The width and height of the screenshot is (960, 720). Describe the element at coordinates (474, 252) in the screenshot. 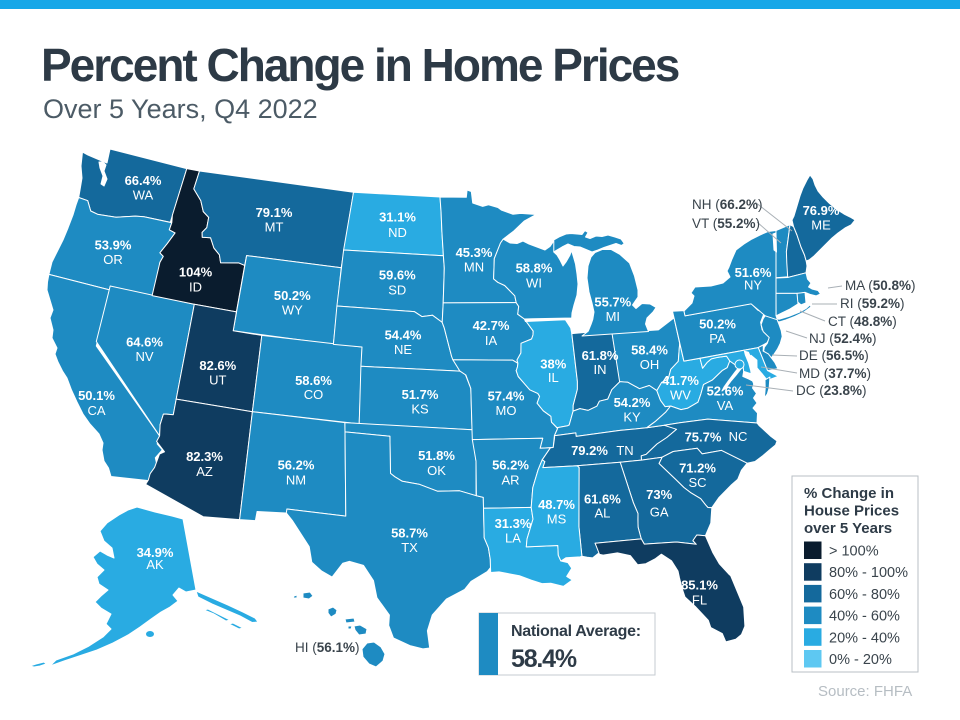

I see `svg-text: 45.3%` at that location.